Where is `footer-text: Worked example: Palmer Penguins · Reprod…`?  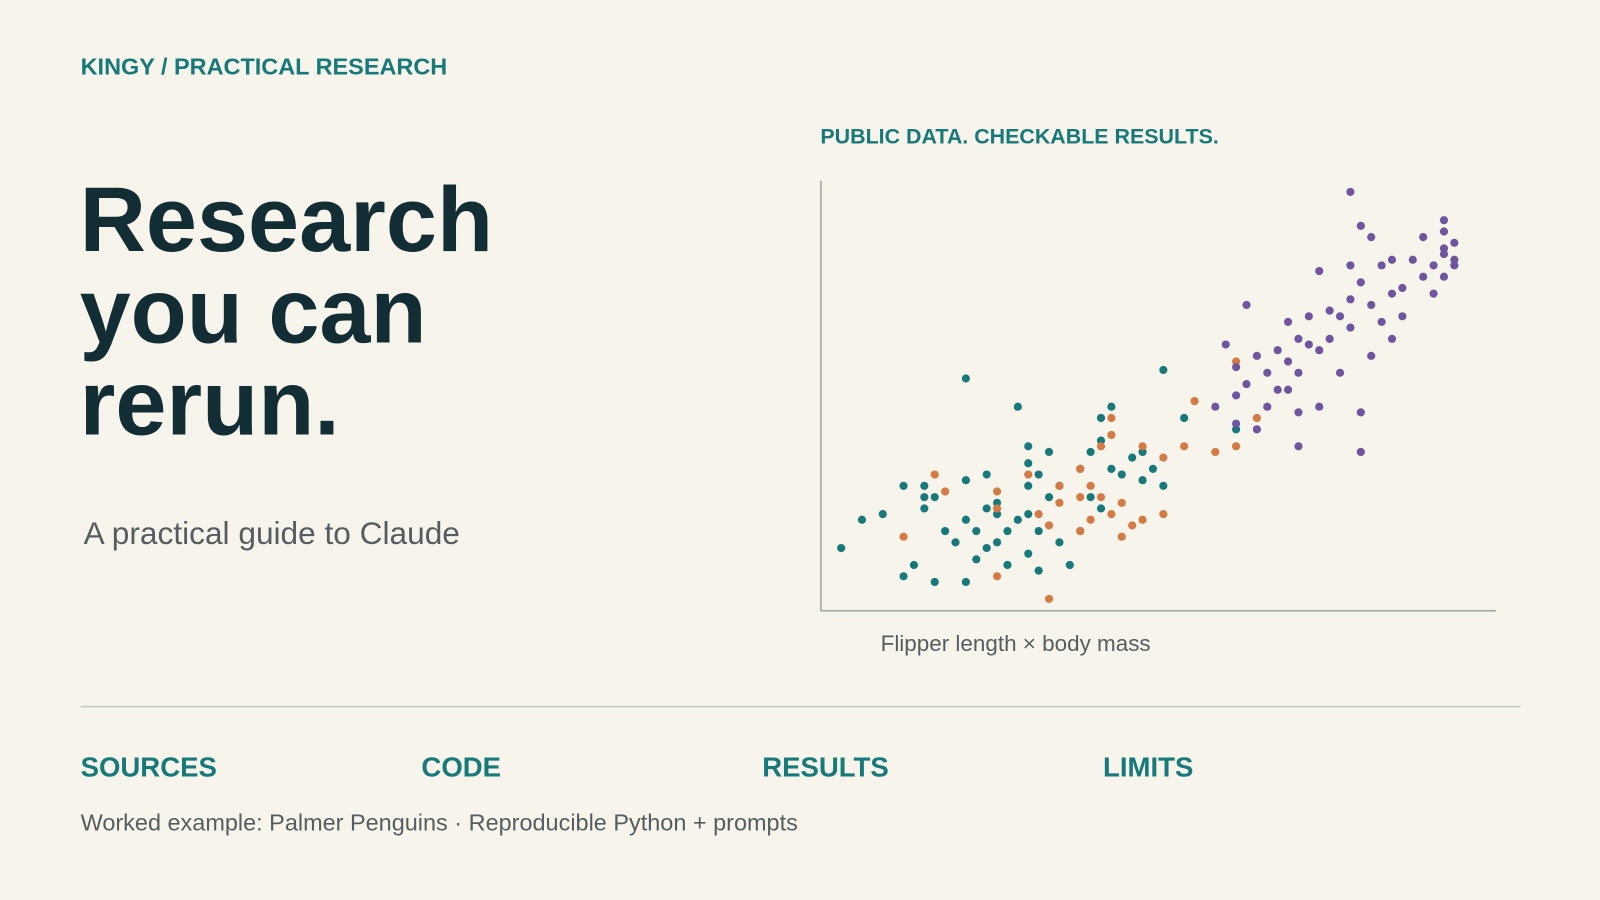
footer-text: Worked example: Palmer Penguins · Reprod… is located at coordinates (439, 823).